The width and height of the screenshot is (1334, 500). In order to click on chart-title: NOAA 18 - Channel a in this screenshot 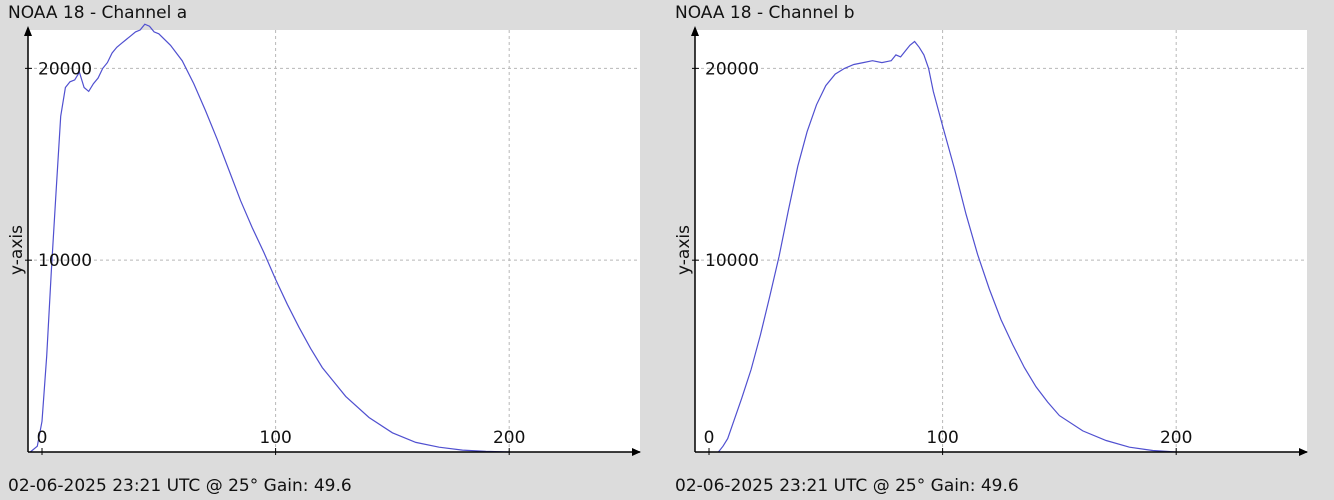, I will do `click(98, 13)`.